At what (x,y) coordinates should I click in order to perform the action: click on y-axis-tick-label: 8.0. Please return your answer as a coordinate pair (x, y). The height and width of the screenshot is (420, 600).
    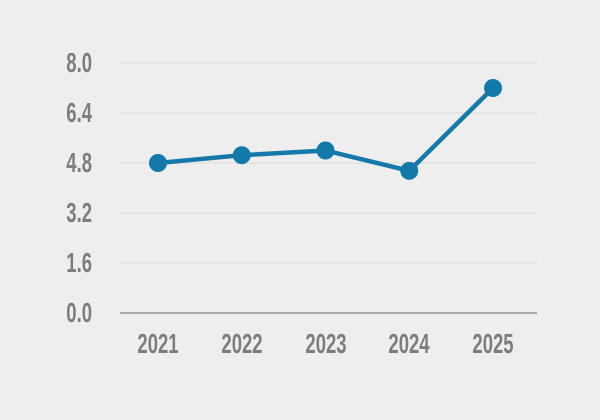
    Looking at the image, I should click on (79, 62).